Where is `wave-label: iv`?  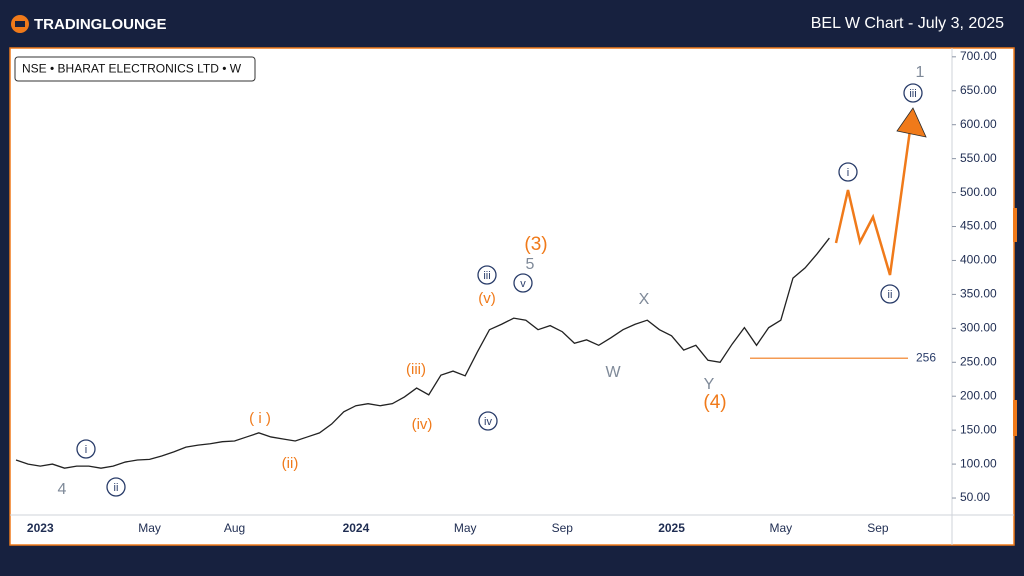 wave-label: iv is located at coordinates (488, 422).